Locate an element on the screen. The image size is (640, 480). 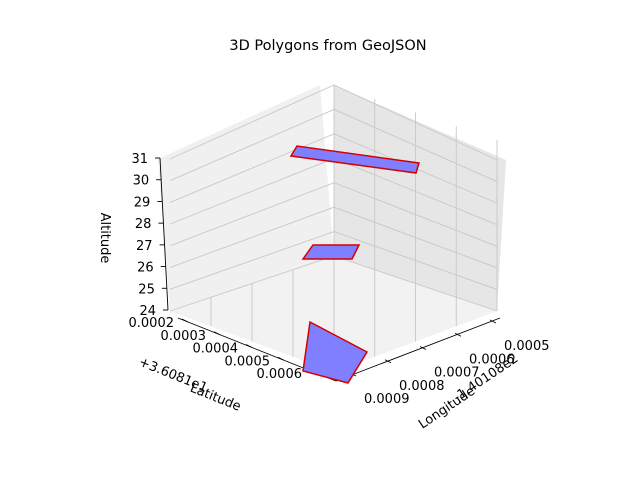
x-tick-label: 0.0009 is located at coordinates (387, 399).